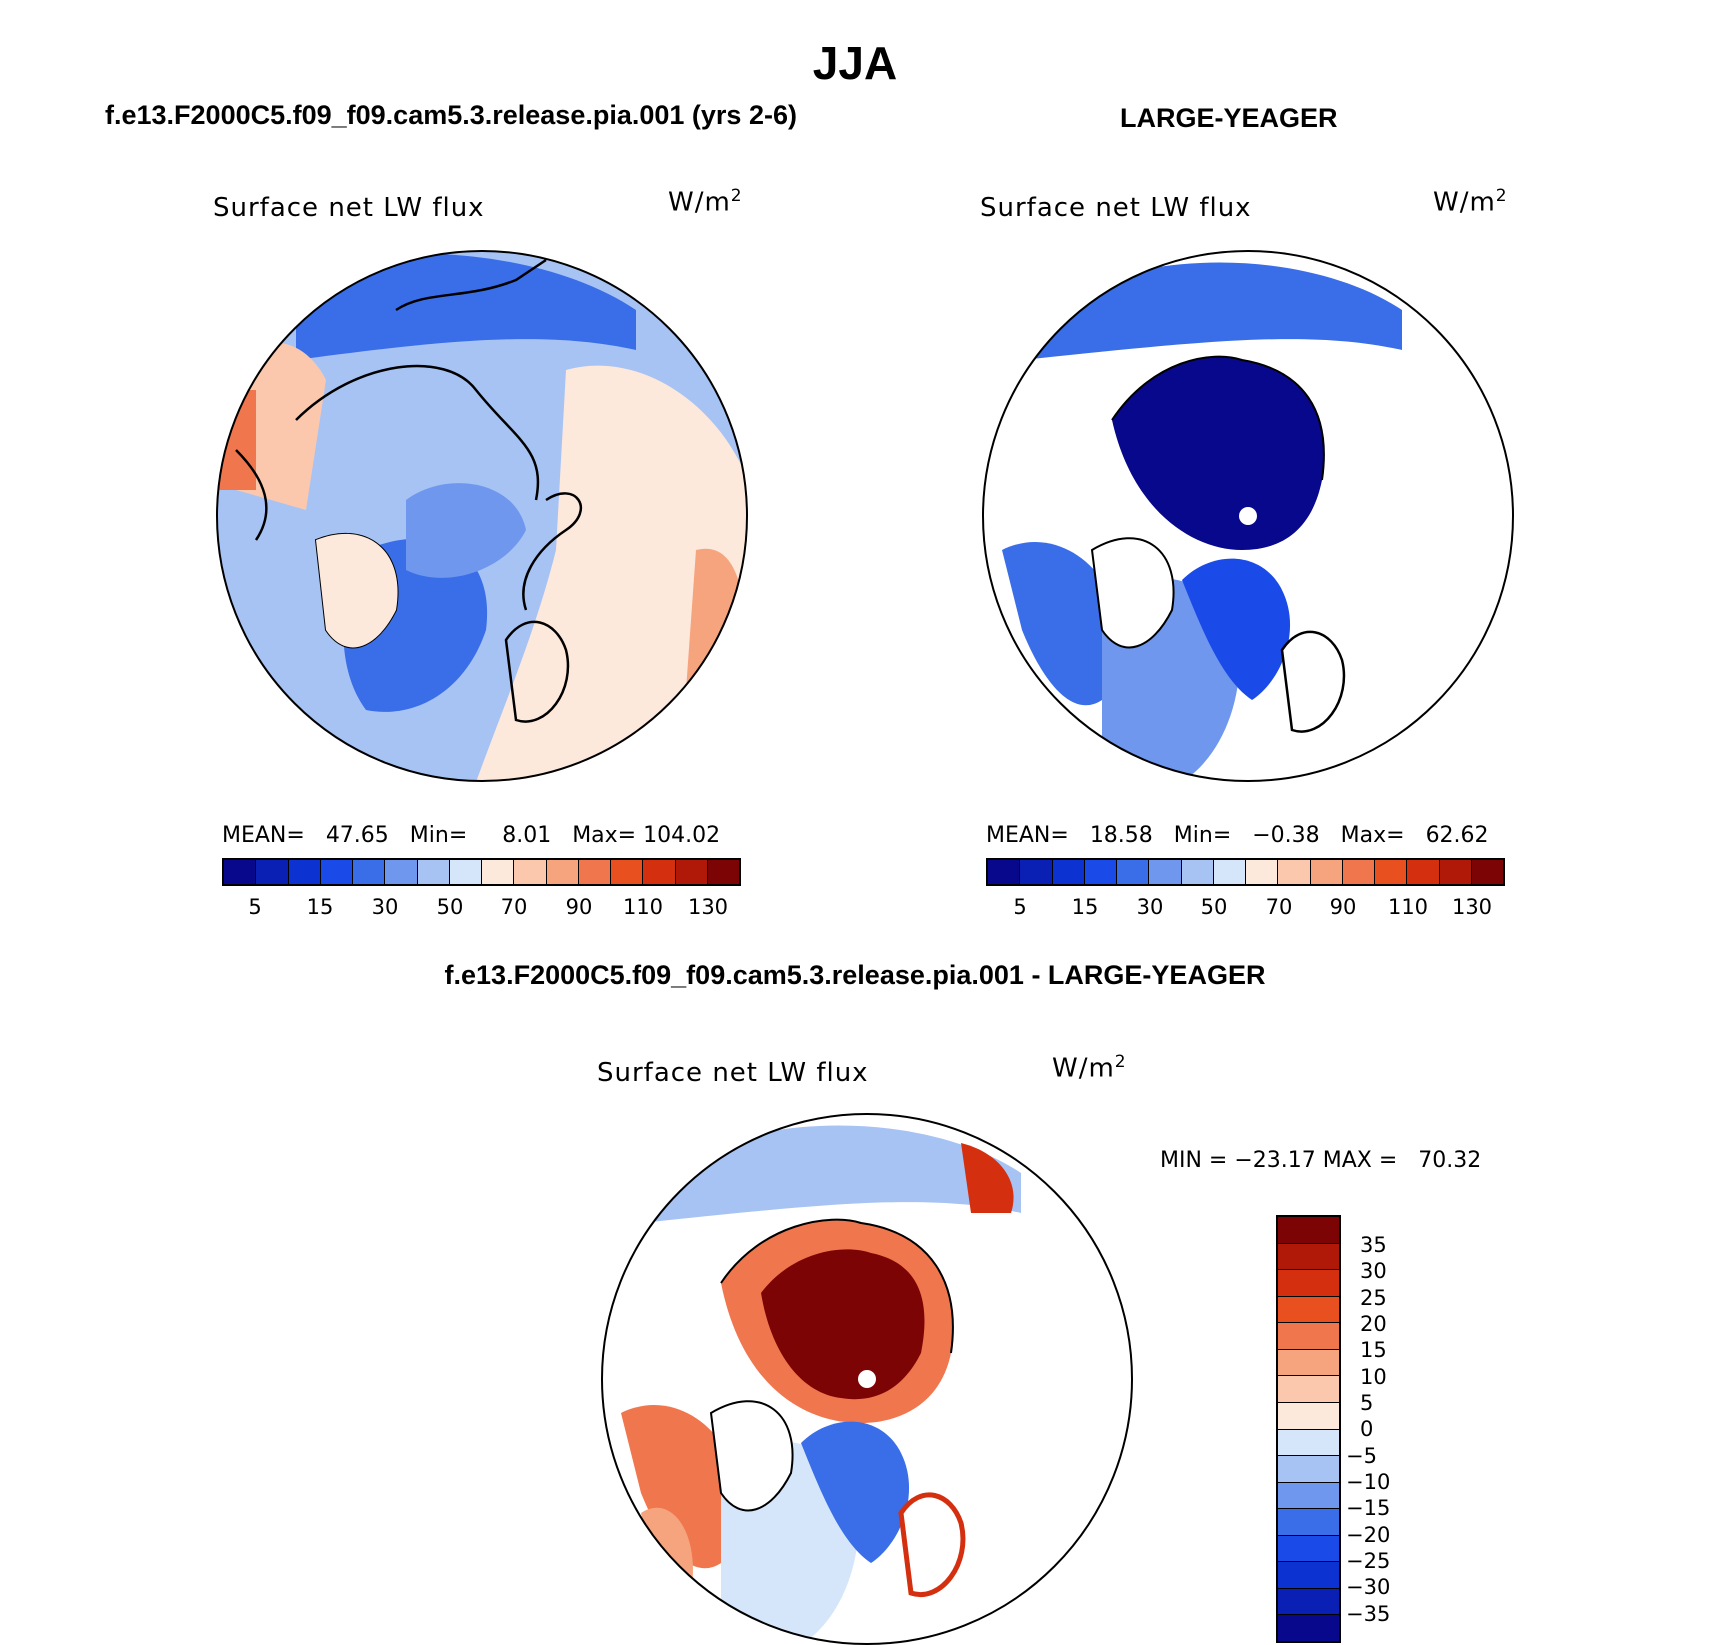 This screenshot has height=1645, width=1710. I want to click on left-panel-subtitle: Surface net LW flux, so click(349, 208).